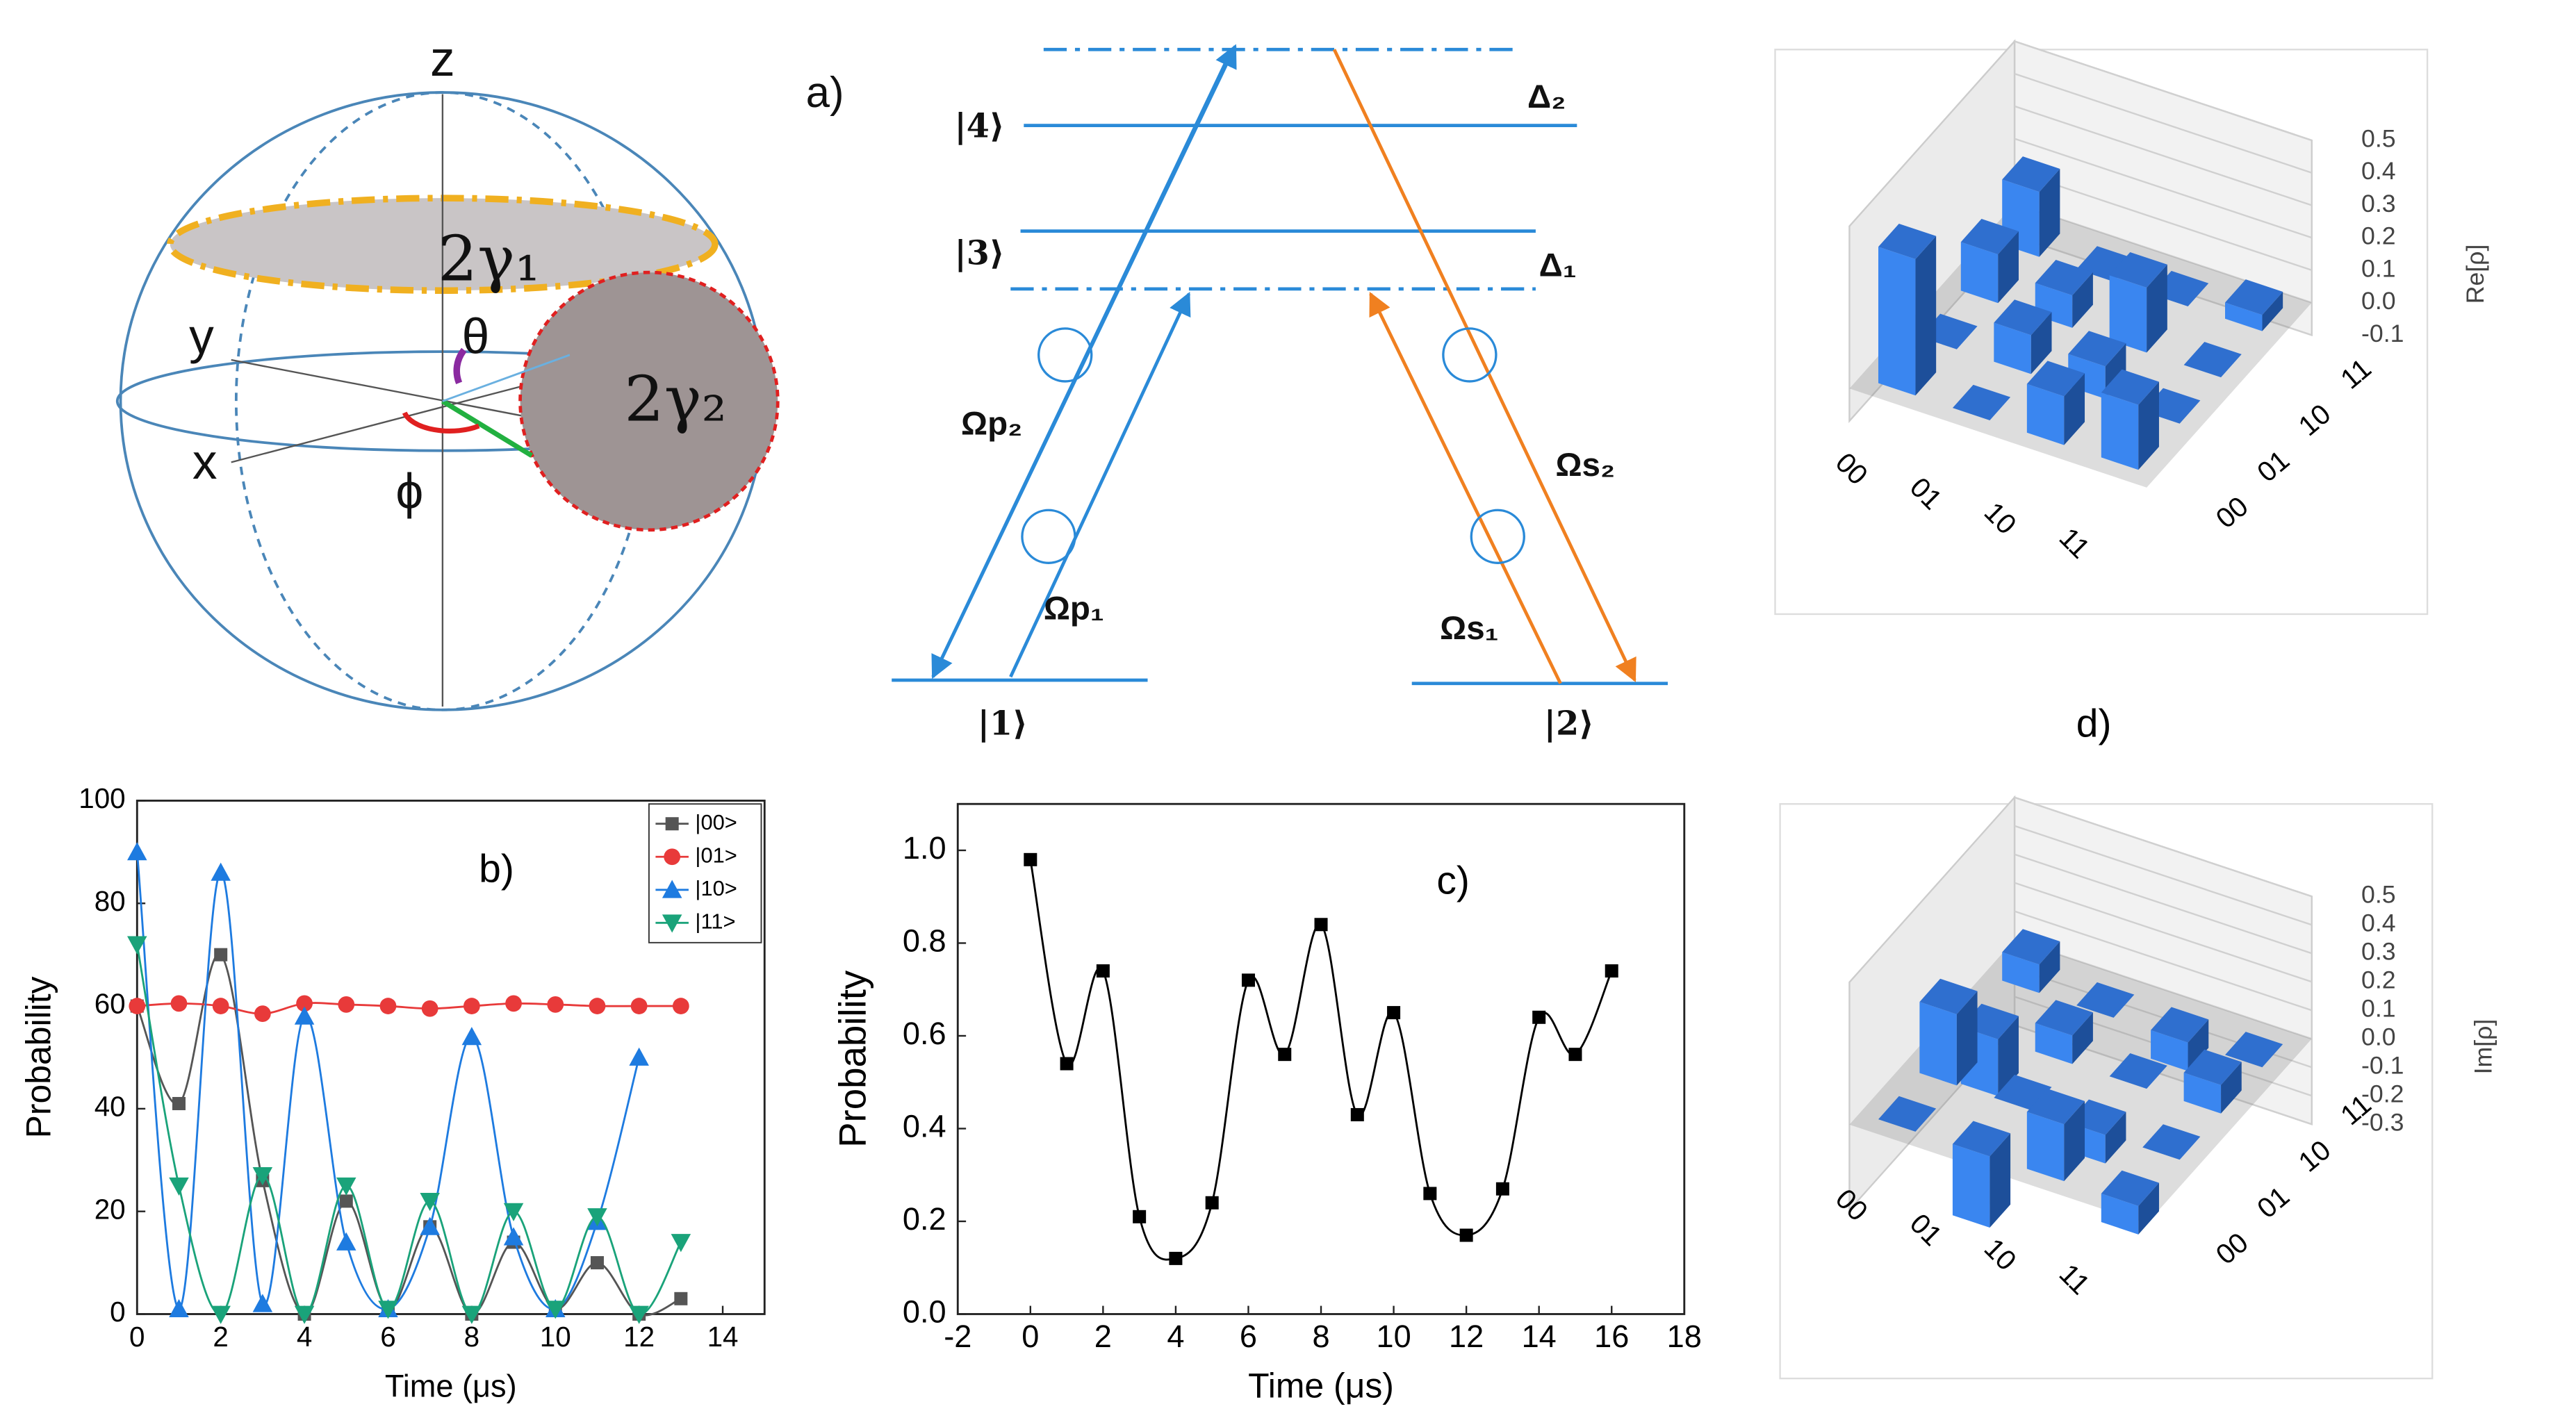 This screenshot has height=1427, width=2576. I want to click on bloch-sphere, so click(447, 401).